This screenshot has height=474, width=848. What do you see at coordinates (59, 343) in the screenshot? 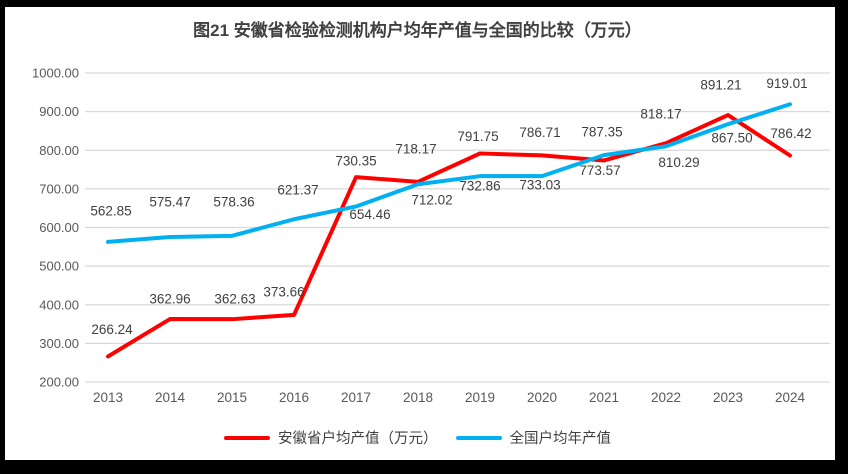
I see `y-axis-tick-label: 300.00` at bounding box center [59, 343].